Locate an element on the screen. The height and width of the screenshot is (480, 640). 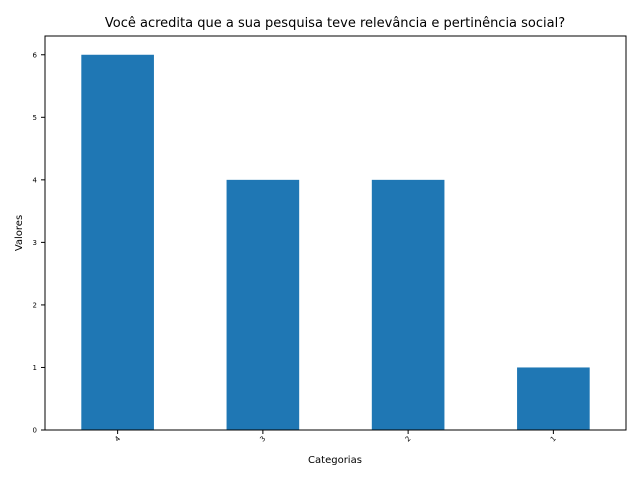
y-tick-label: 1 is located at coordinates (35, 368).